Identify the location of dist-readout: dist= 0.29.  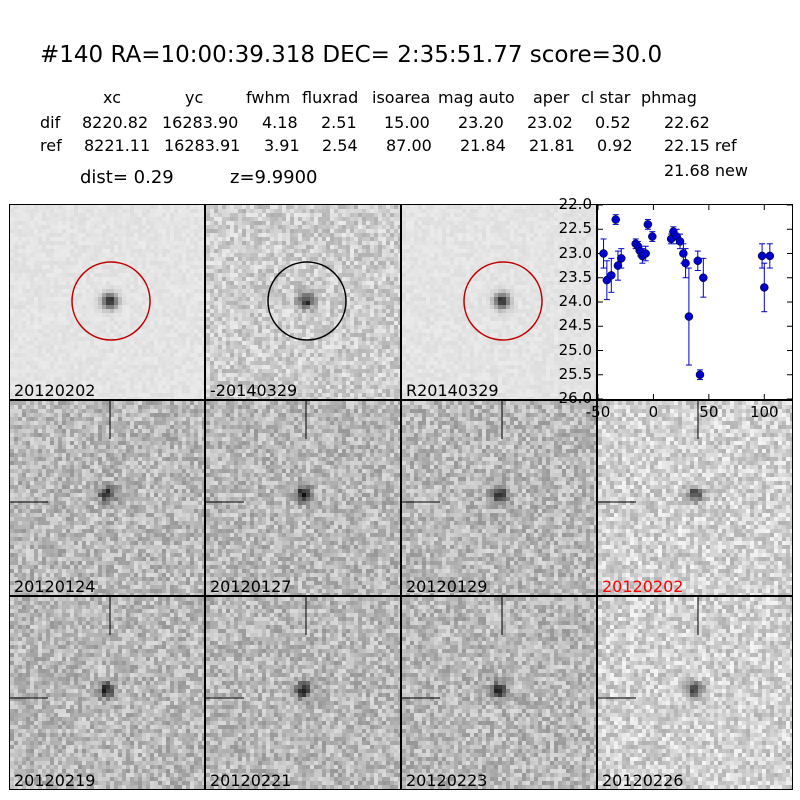
(127, 178).